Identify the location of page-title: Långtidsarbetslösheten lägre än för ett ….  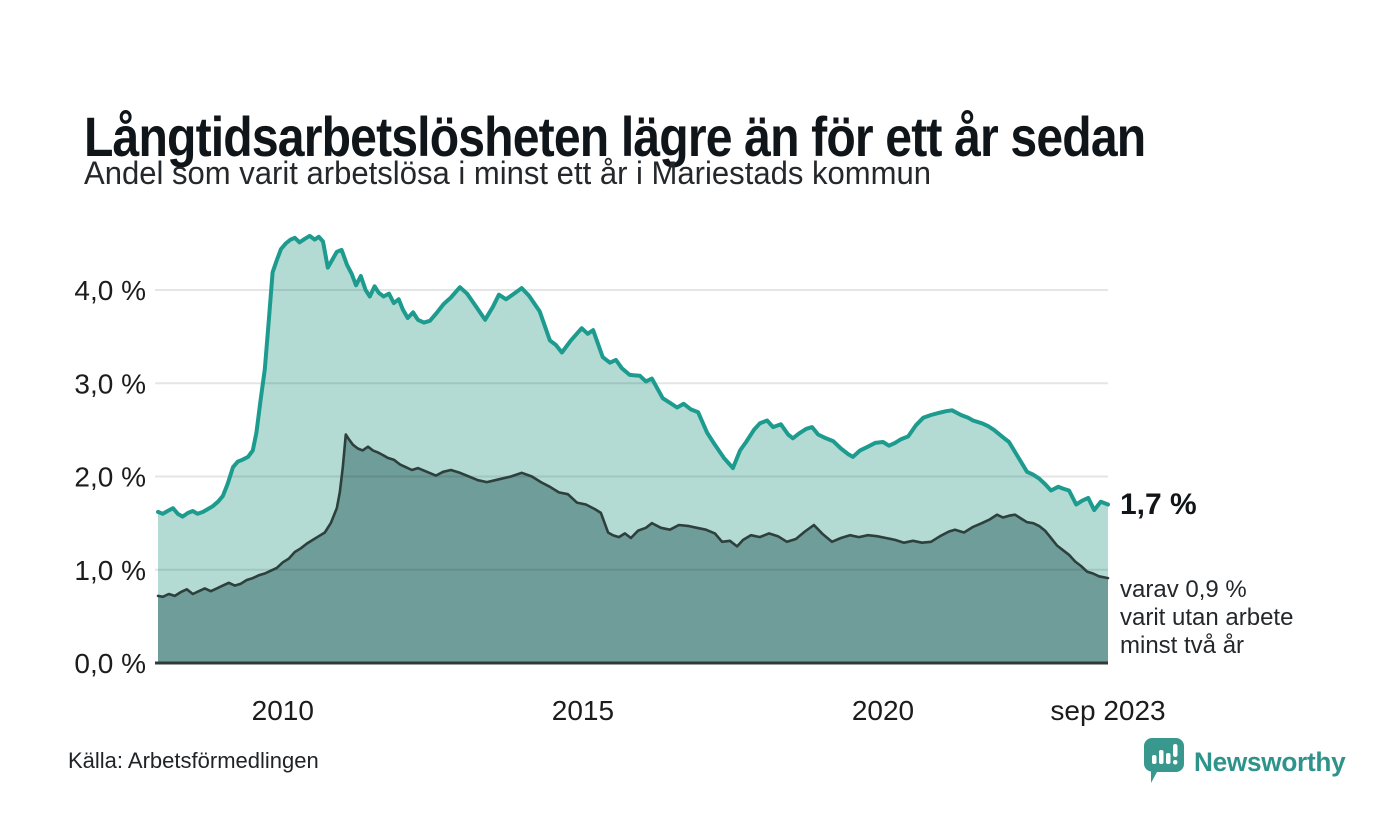
(615, 136).